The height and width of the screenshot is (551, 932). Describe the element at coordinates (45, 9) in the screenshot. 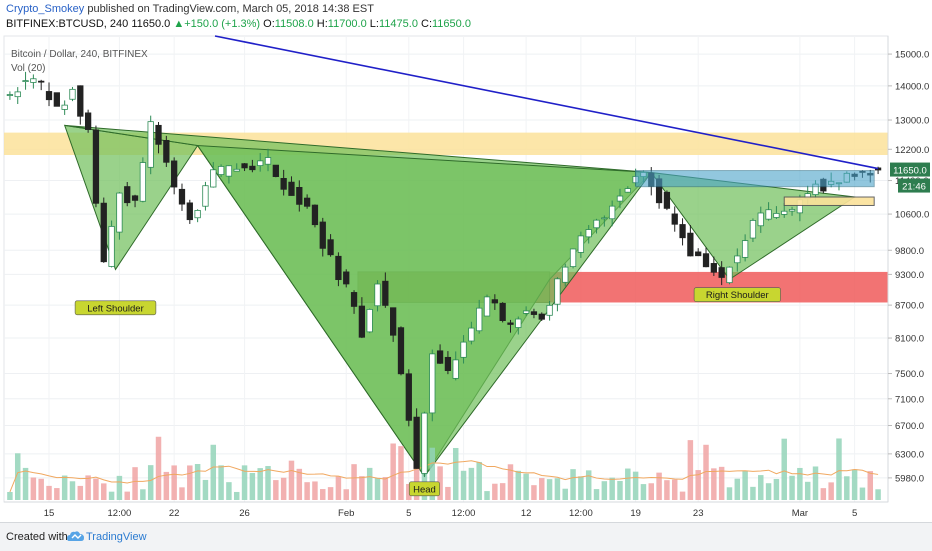

I see `author-link: Crypto_Smokey` at that location.